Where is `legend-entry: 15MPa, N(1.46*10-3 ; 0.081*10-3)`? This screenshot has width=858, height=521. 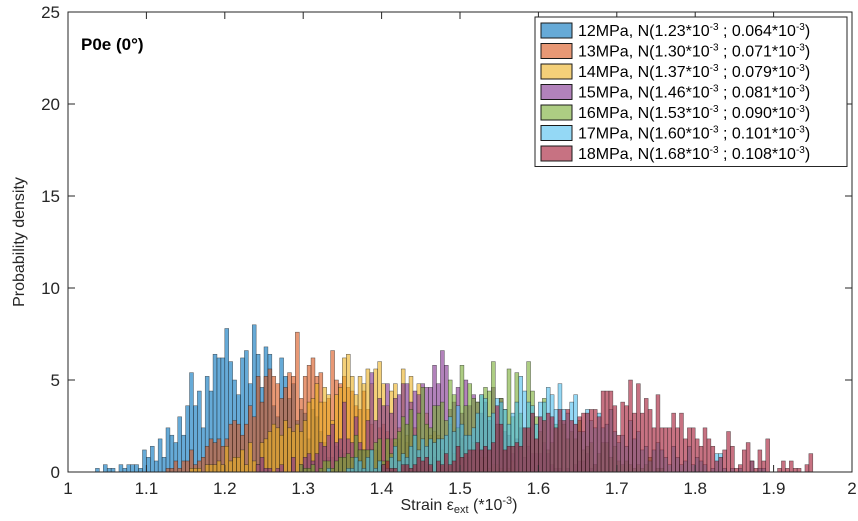 legend-entry: 15MPa, N(1.46*10-3 ; 0.081*10-3) is located at coordinates (675, 93).